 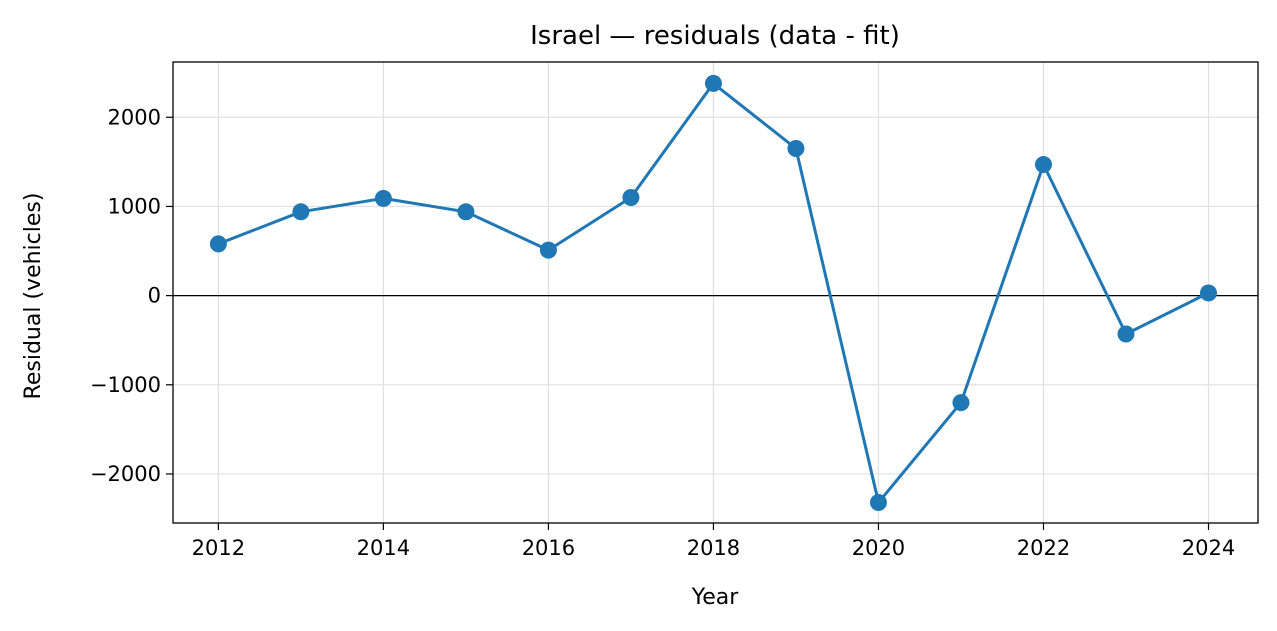 I want to click on y-tick-label: −1000, so click(x=125, y=385).